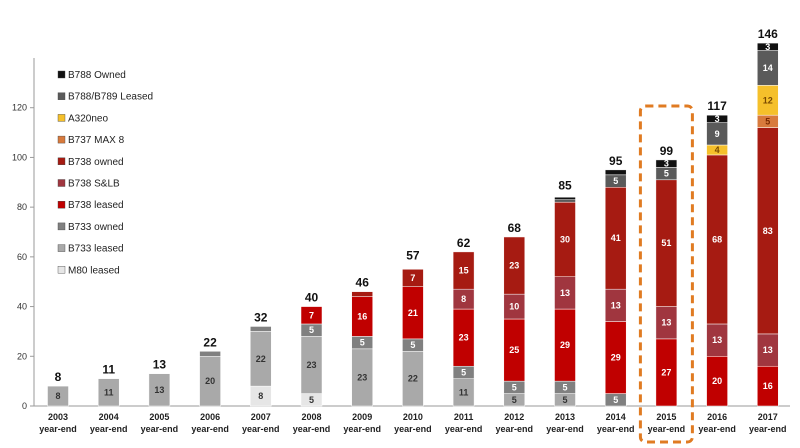 The width and height of the screenshot is (800, 448). Describe the element at coordinates (565, 239) in the screenshot. I see `segment-value-label: 30` at that location.